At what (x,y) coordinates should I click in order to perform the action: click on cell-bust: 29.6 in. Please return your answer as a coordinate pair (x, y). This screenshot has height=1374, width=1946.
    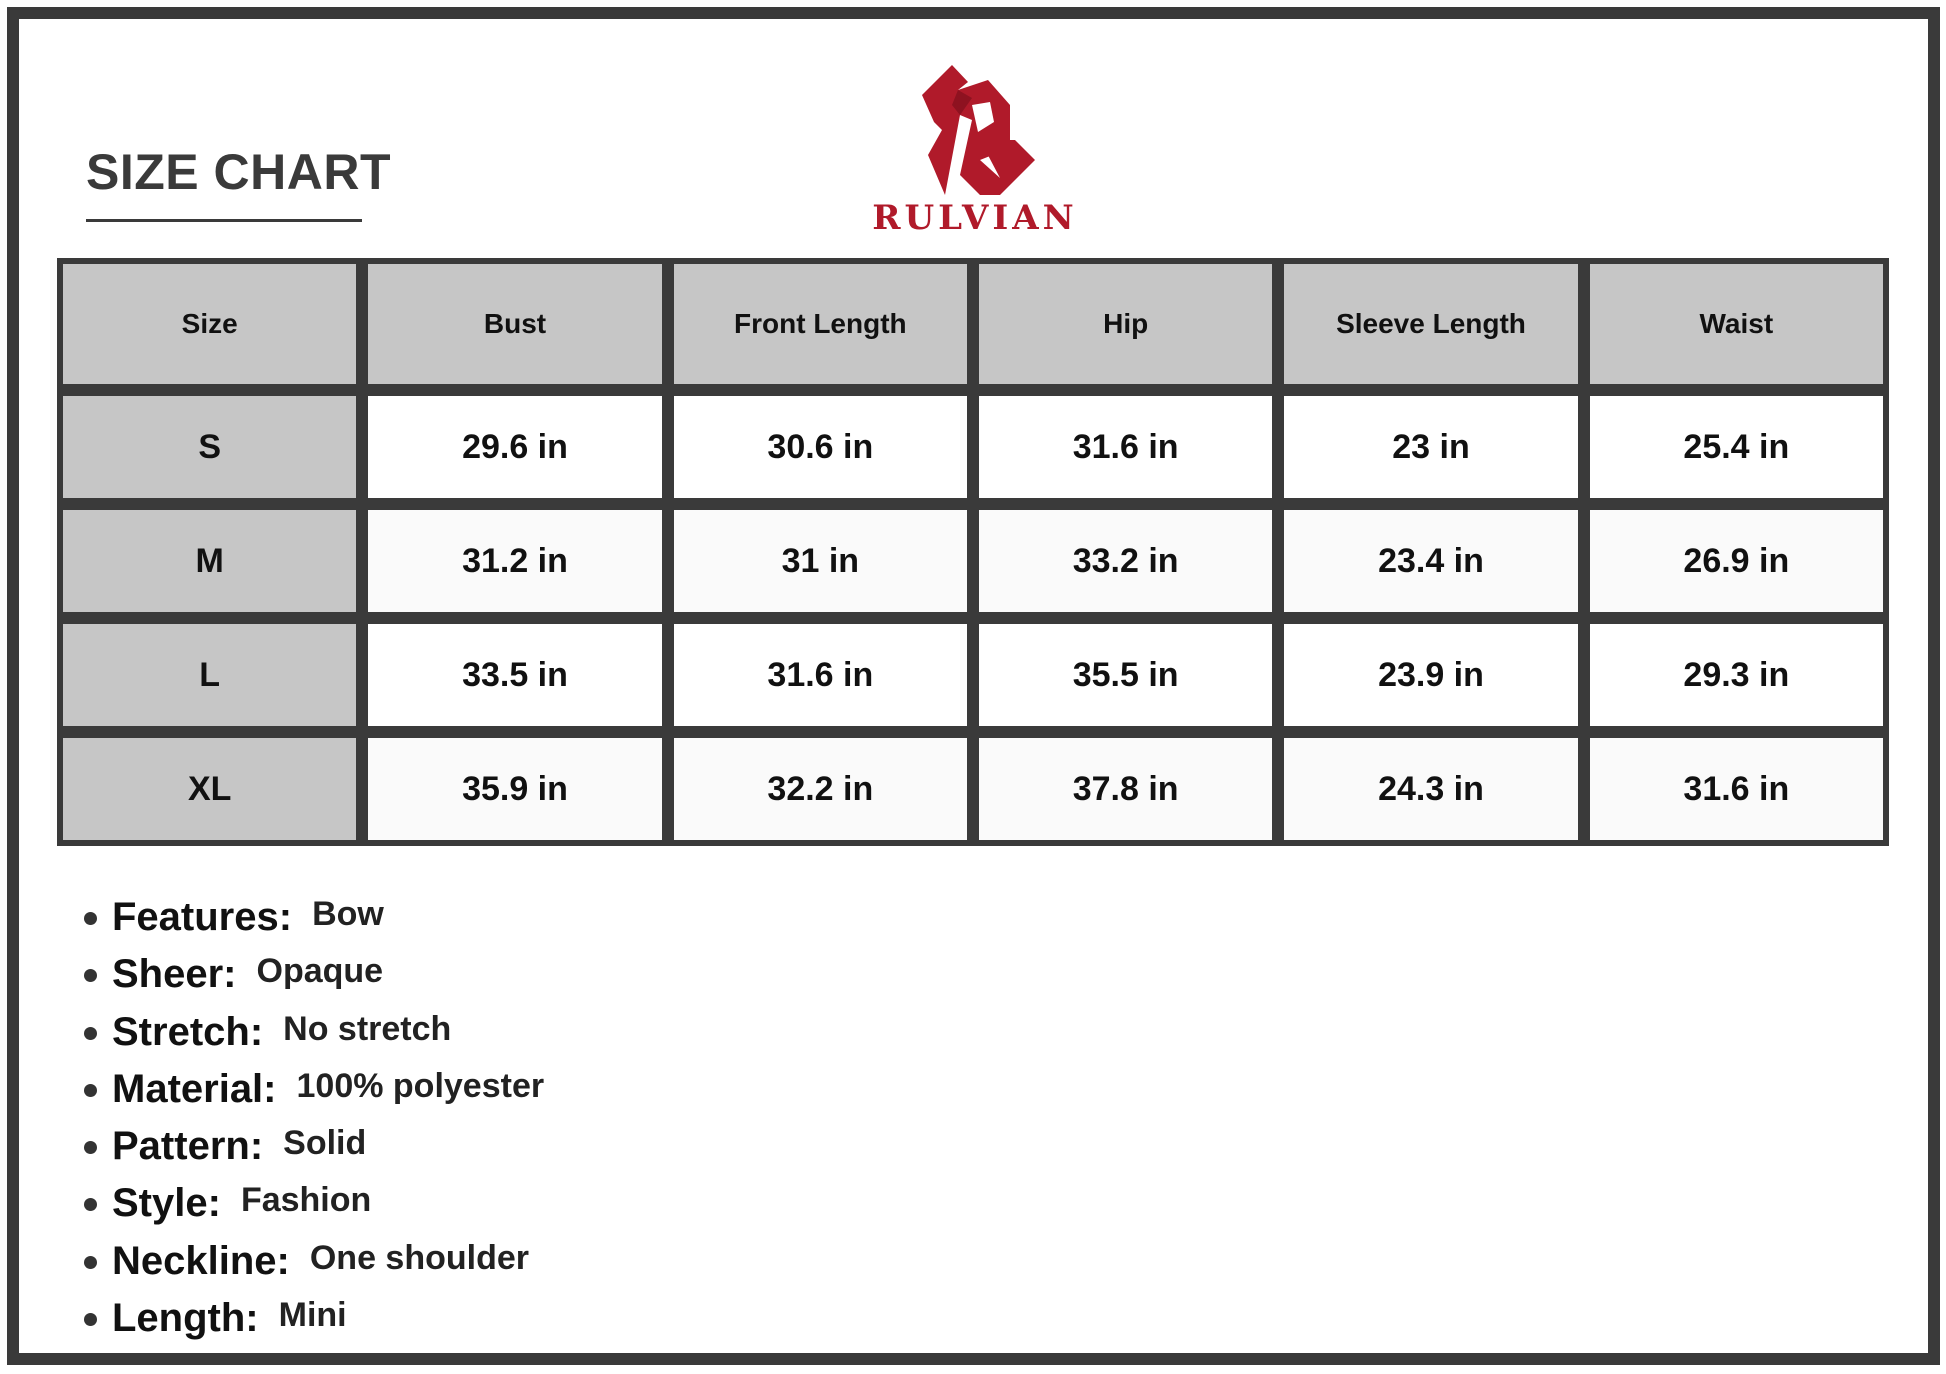
    Looking at the image, I should click on (515, 447).